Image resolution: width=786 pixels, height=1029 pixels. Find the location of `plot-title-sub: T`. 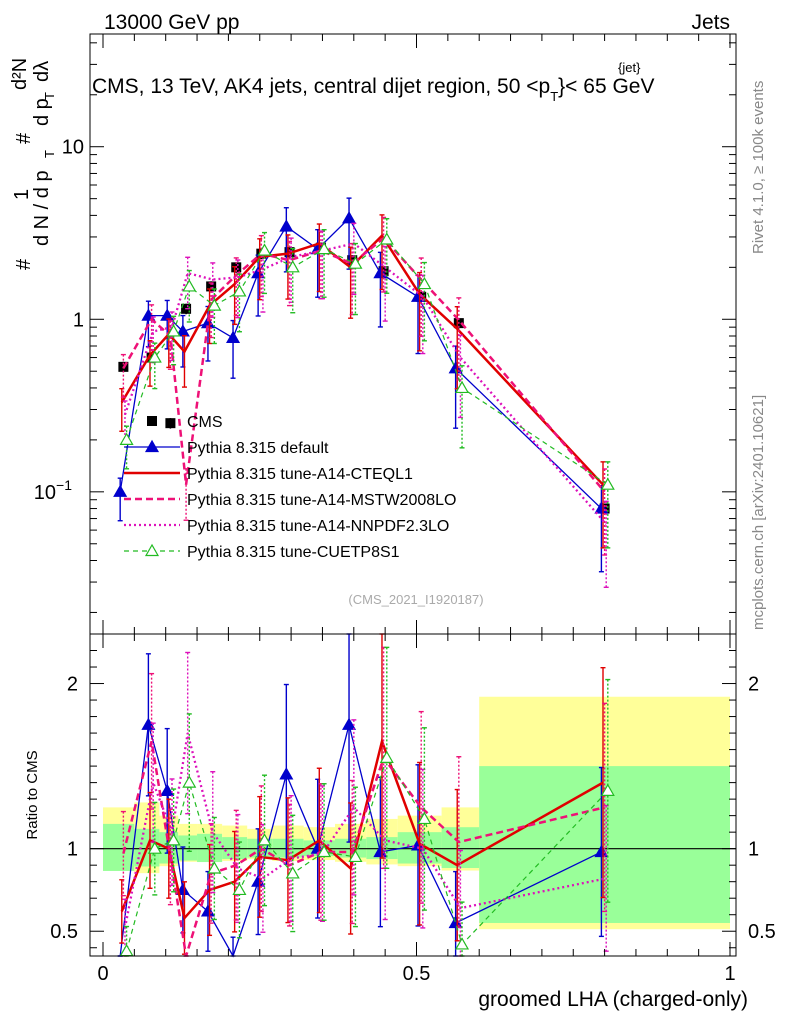

plot-title-sub: T is located at coordinates (554, 96).